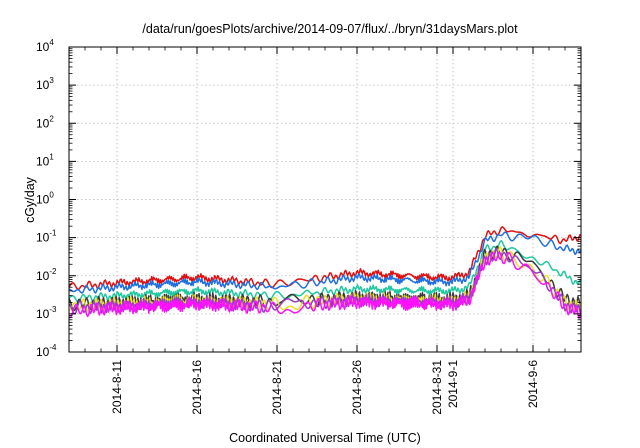 Image resolution: width=640 pixels, height=448 pixels. I want to click on x-tick-label: 2014-8-21, so click(277, 387).